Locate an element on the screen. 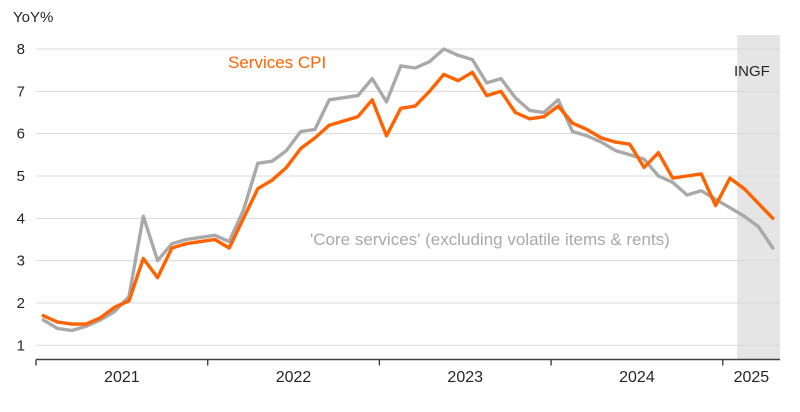  x-tick-label: 2023 is located at coordinates (465, 377).